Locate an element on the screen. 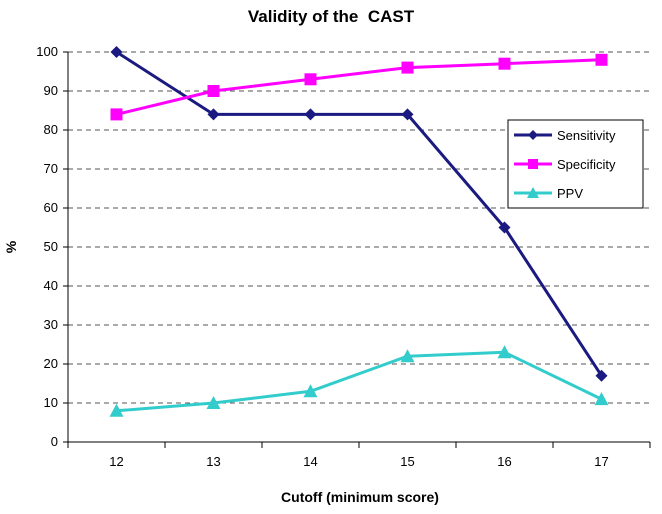 The image size is (662, 514). legend: Sensitivity Specificity PPV is located at coordinates (575, 164).